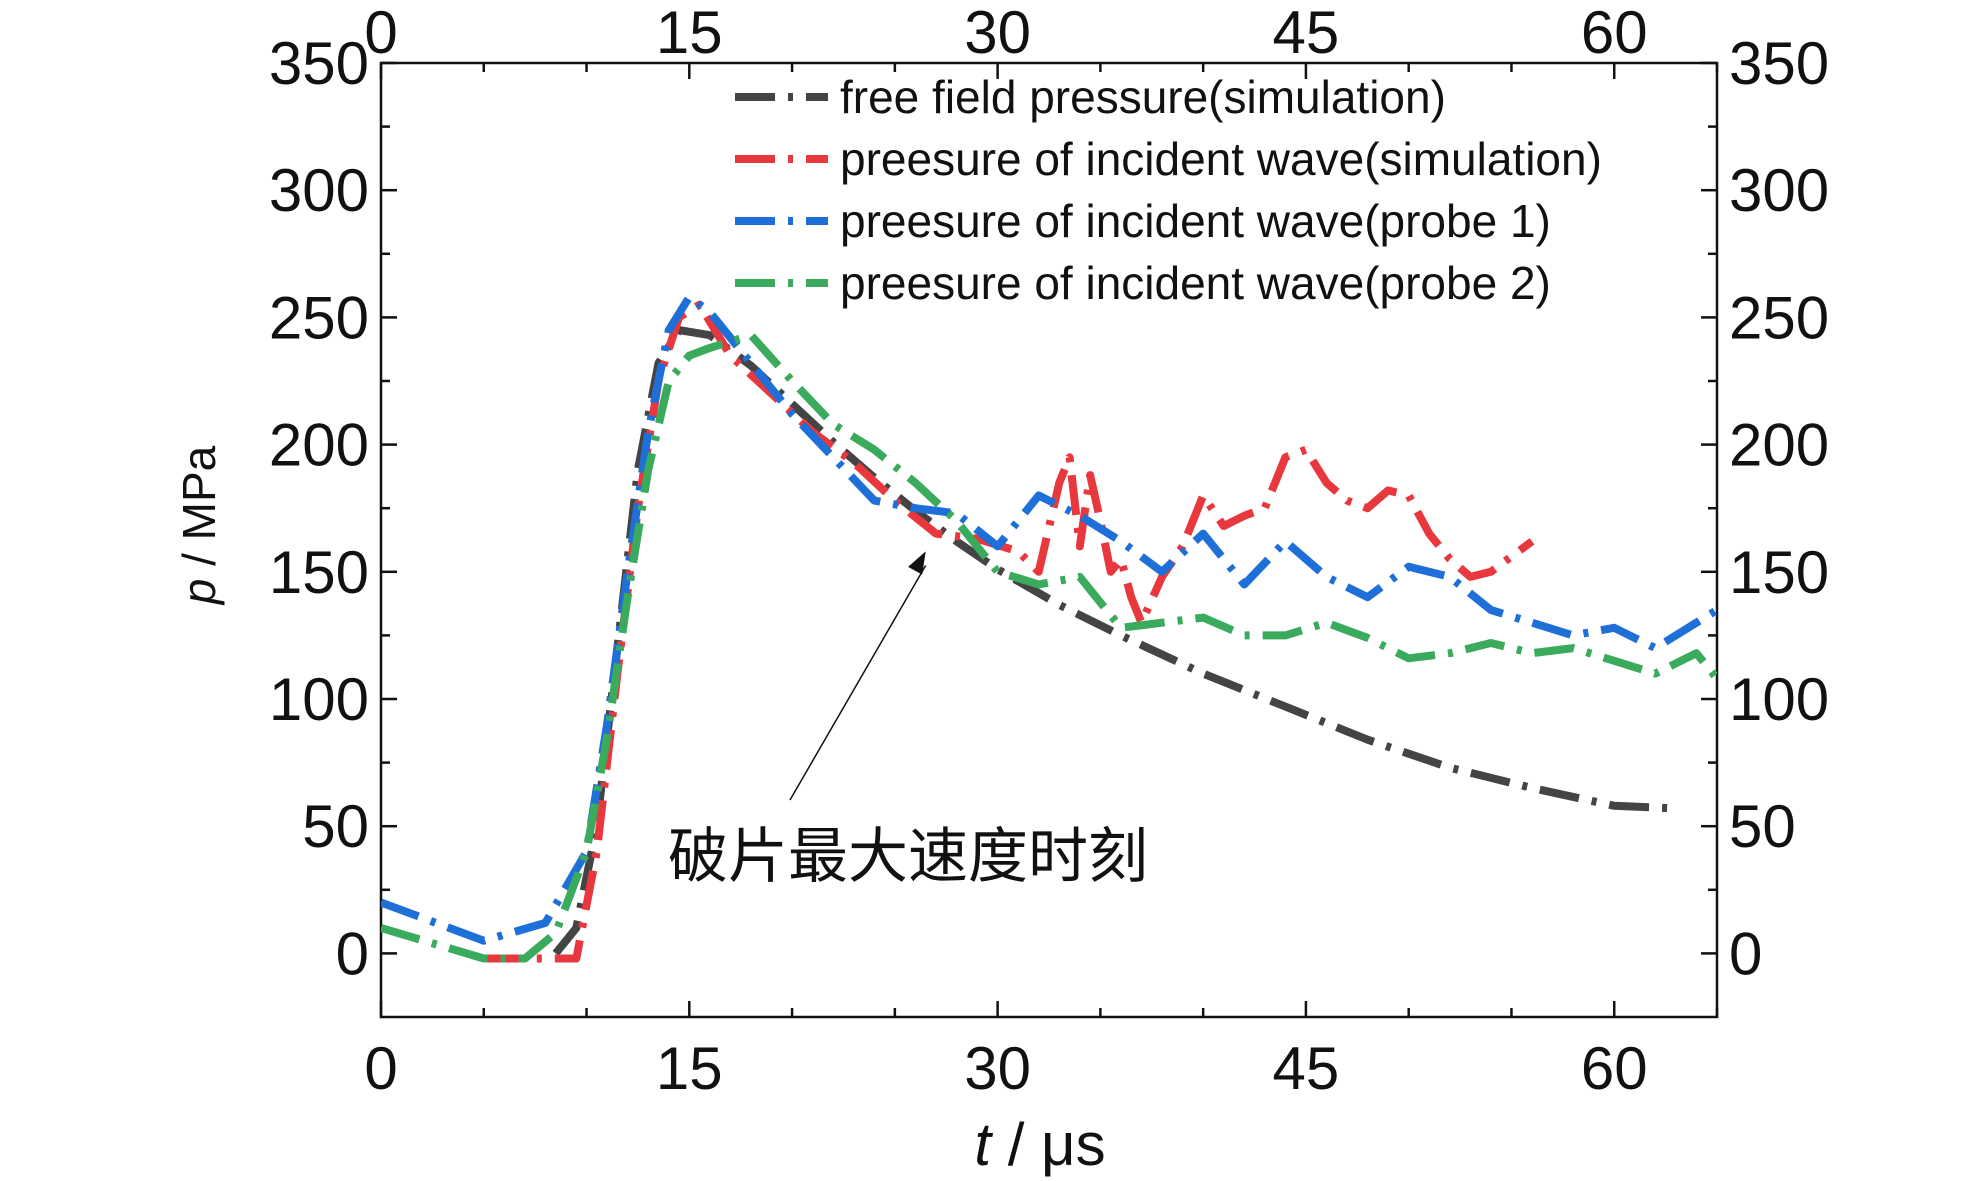 This screenshot has height=1181, width=1984. What do you see at coordinates (1779, 699) in the screenshot?
I see `y-tick-label-right: 100` at bounding box center [1779, 699].